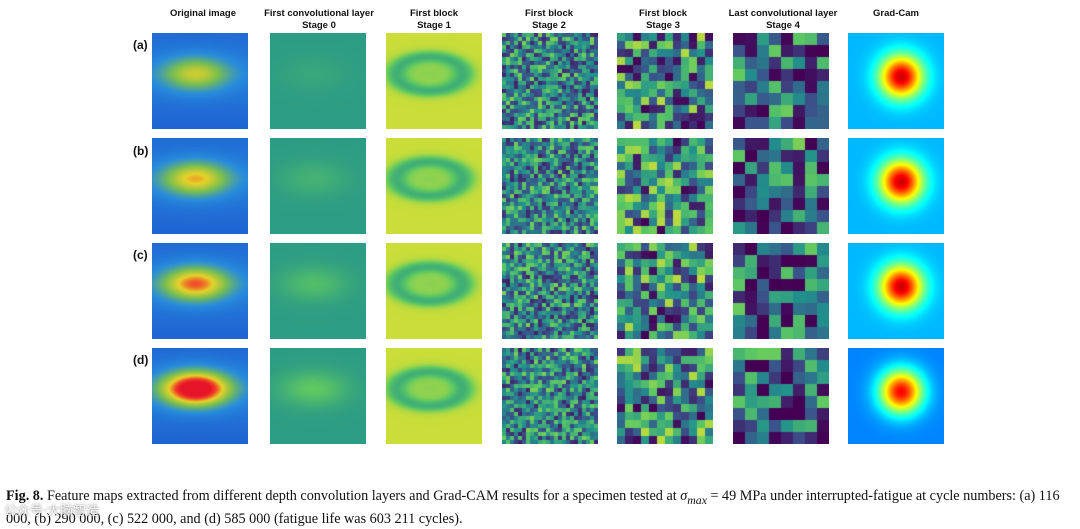 Image resolution: width=1080 pixels, height=529 pixels. I want to click on stage1-map-a, so click(434, 81).